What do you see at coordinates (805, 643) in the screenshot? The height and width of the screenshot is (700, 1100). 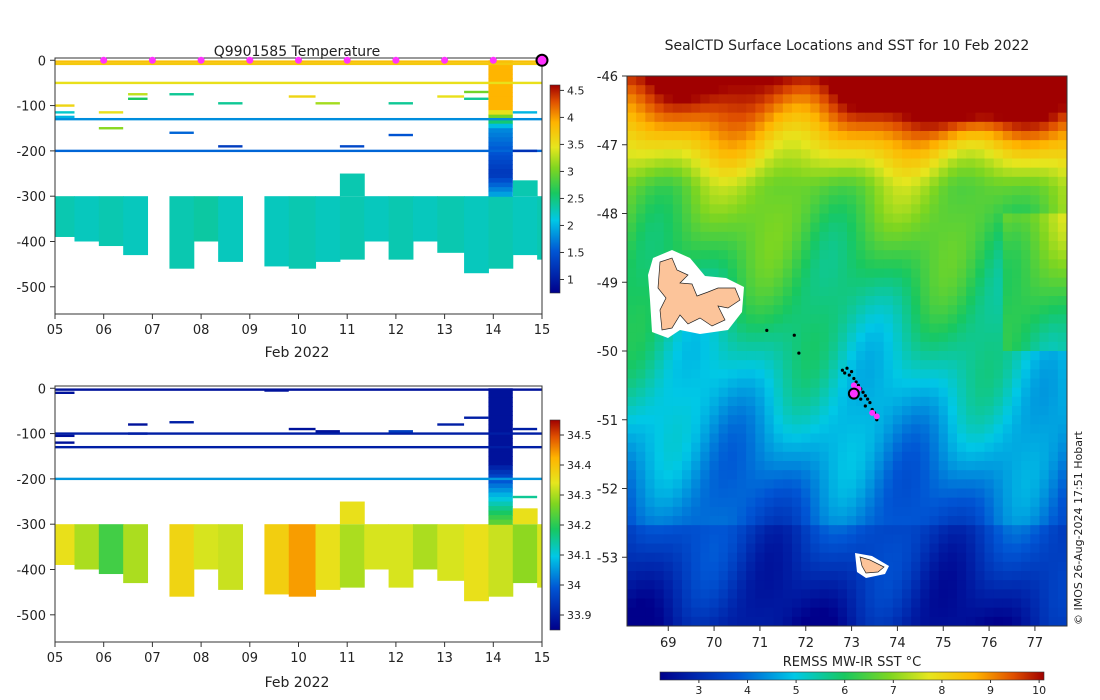 I see `lon-tick-label: 72` at bounding box center [805, 643].